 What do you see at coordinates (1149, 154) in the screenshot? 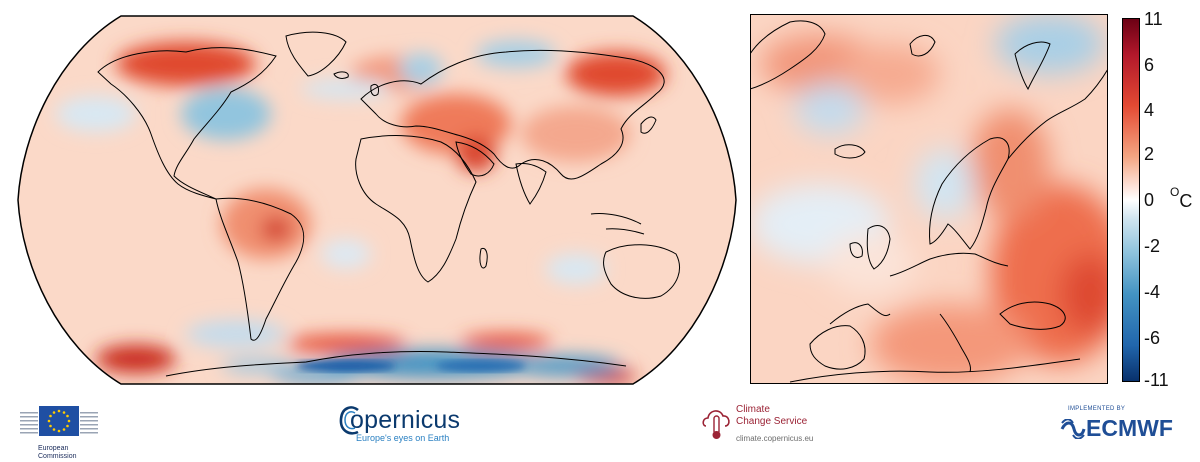
I see `colorbar-tick-label: 2` at bounding box center [1149, 154].